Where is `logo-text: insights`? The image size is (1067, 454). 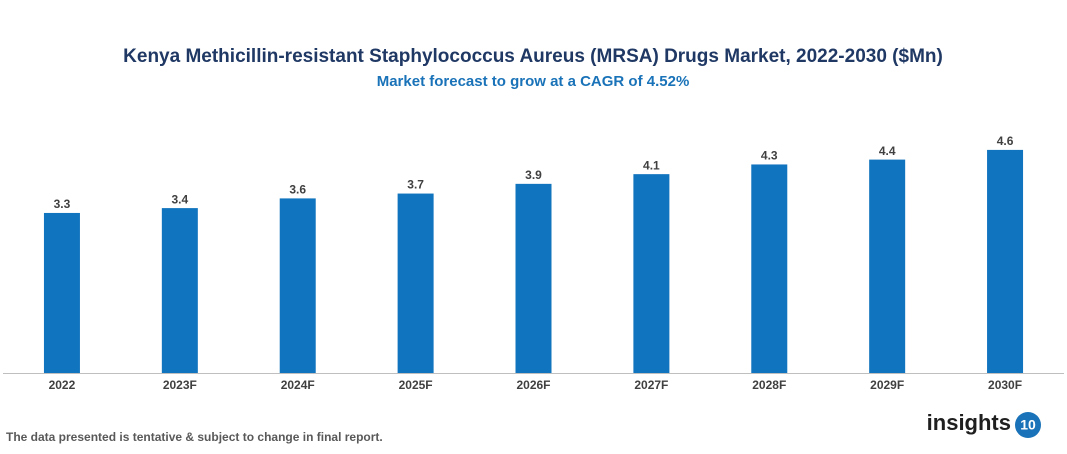 logo-text: insights is located at coordinates (969, 422).